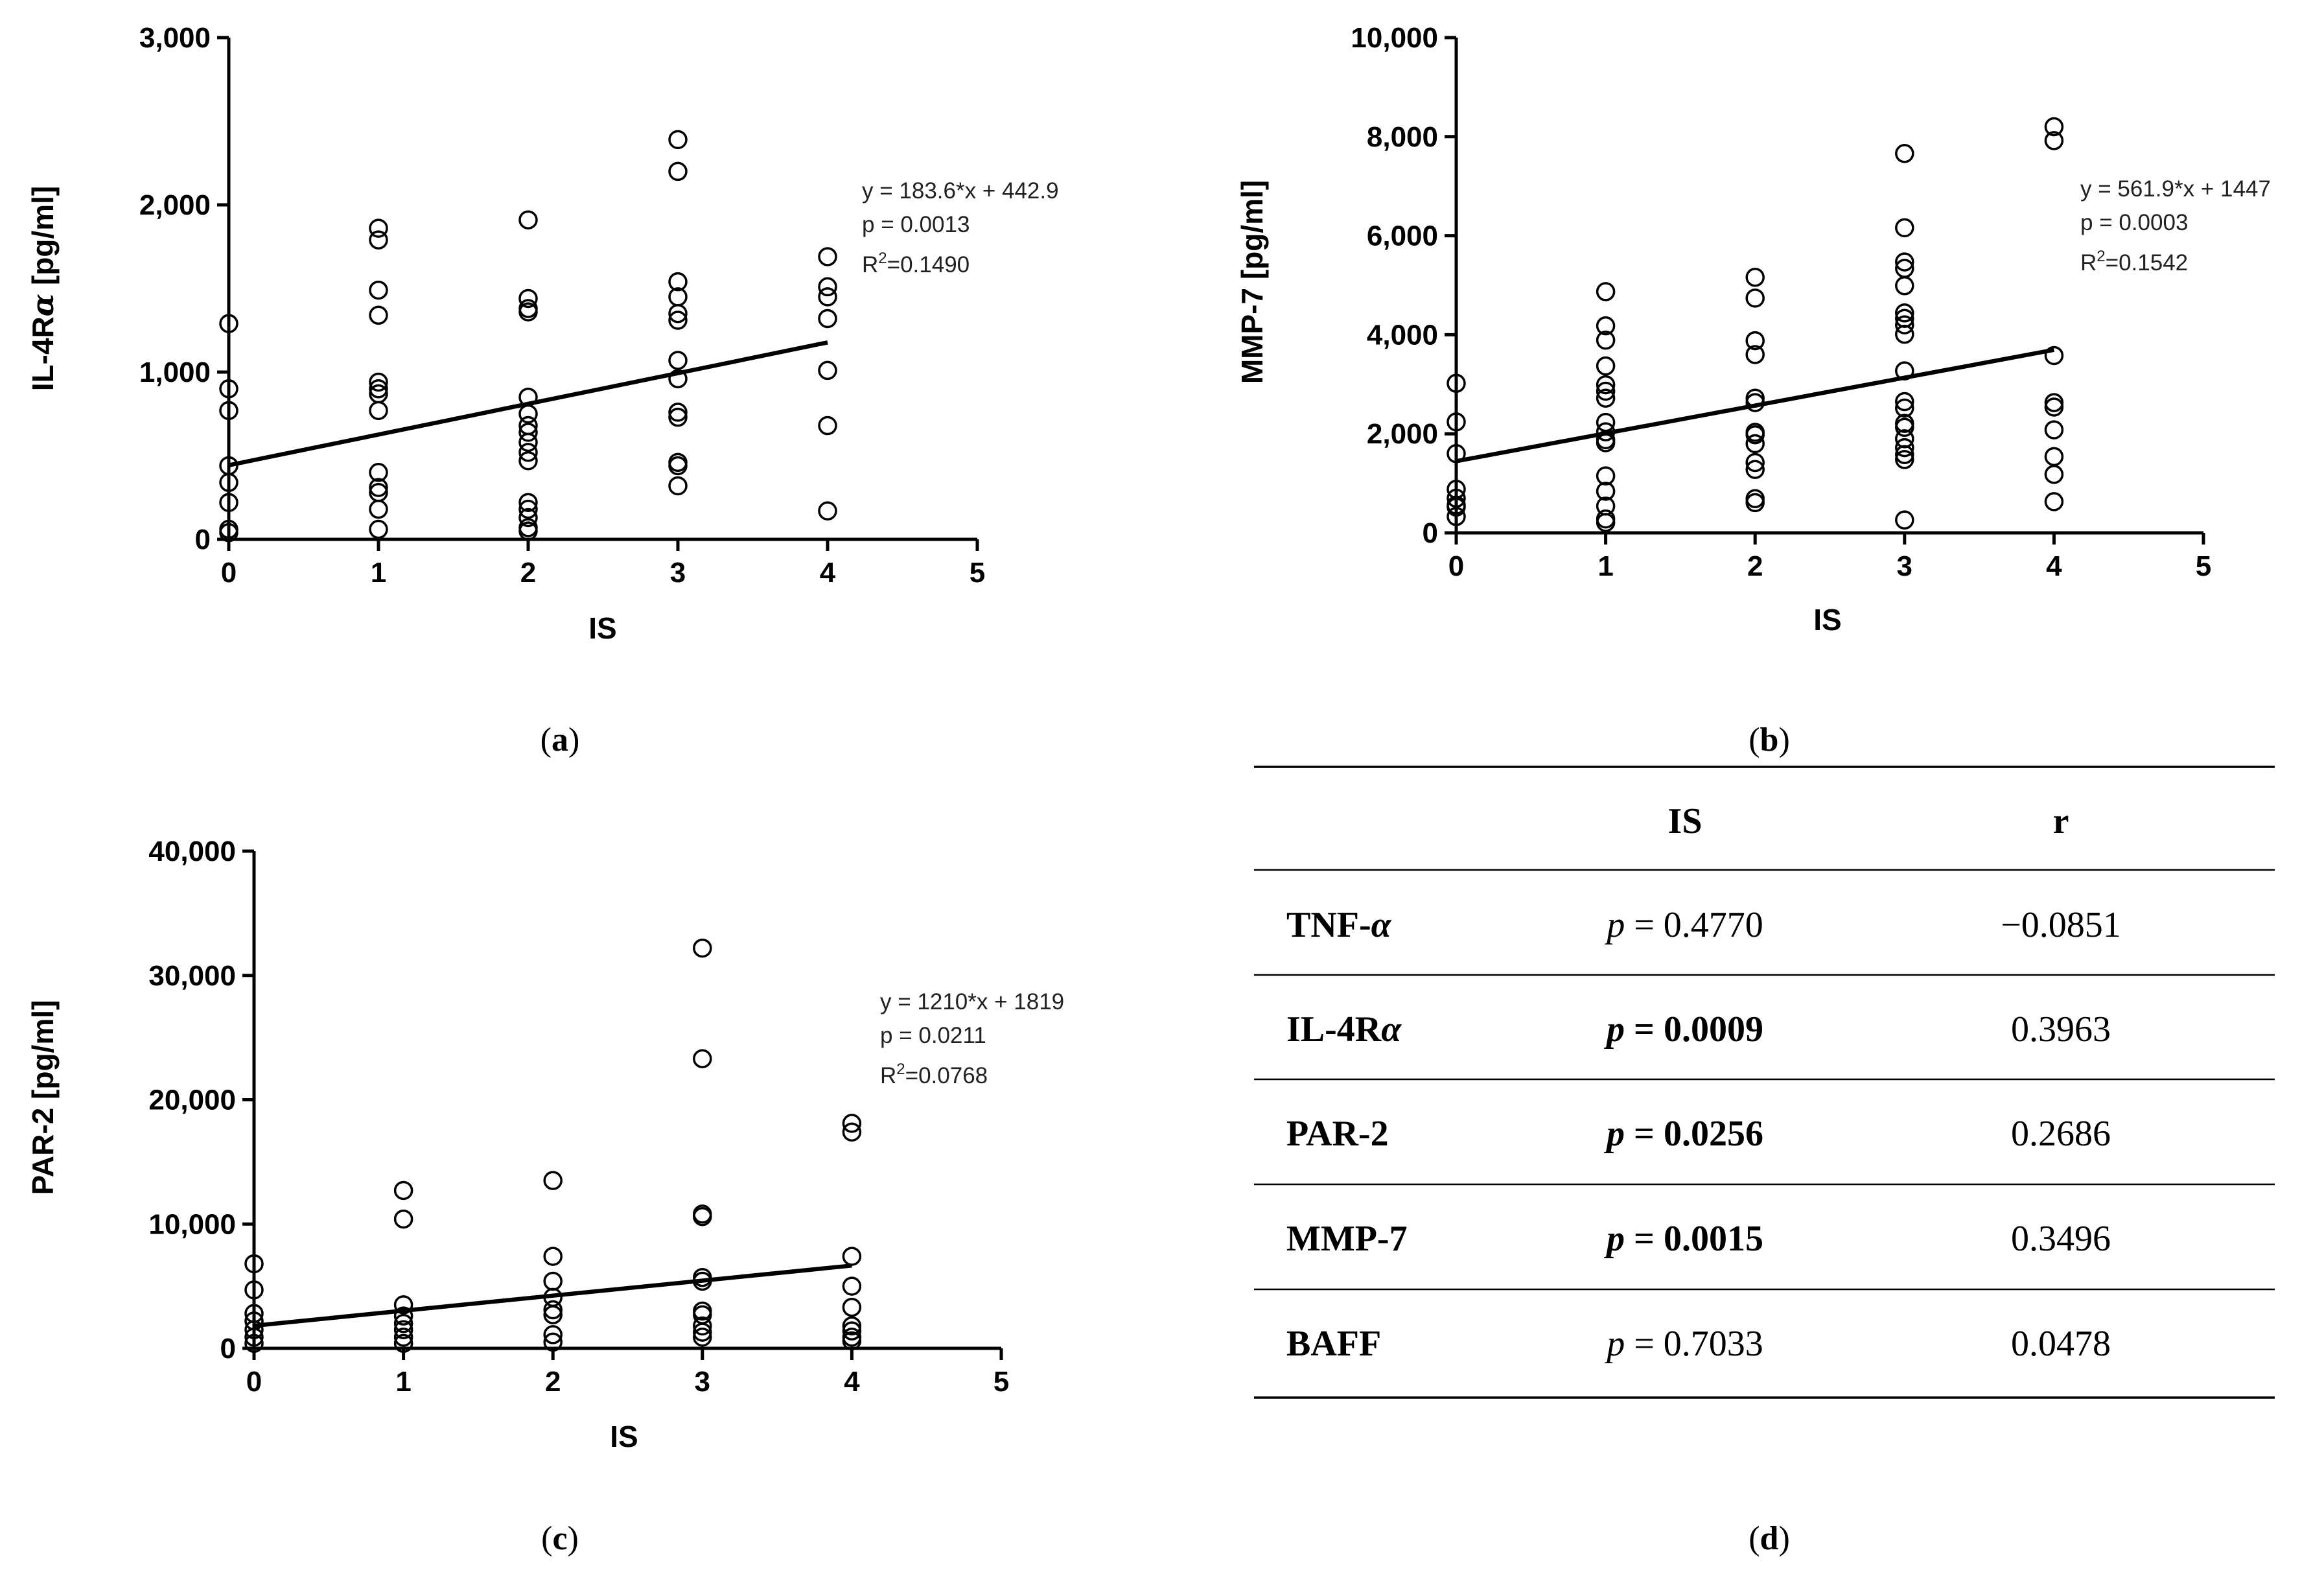 This screenshot has height=1583, width=2324. What do you see at coordinates (702, 1382) in the screenshot?
I see `x-tick-label: 3` at bounding box center [702, 1382].